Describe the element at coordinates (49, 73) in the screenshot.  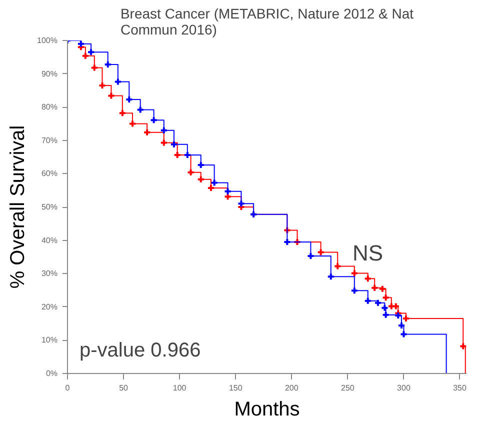
I see `y-tick-label: 90%` at that location.